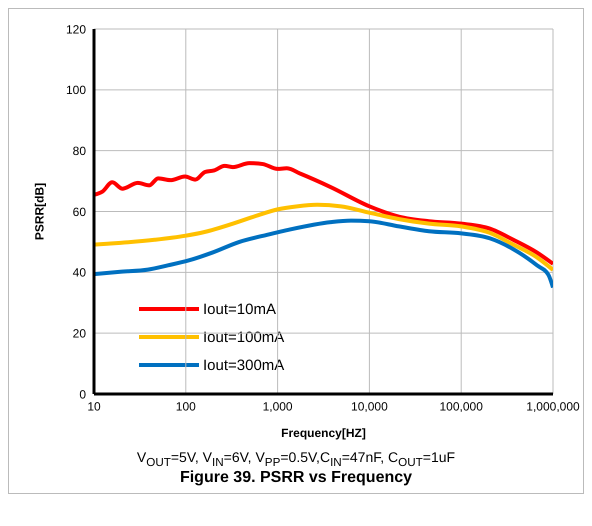  Describe the element at coordinates (369, 407) in the screenshot. I see `x-tick-label: 10,000` at that location.